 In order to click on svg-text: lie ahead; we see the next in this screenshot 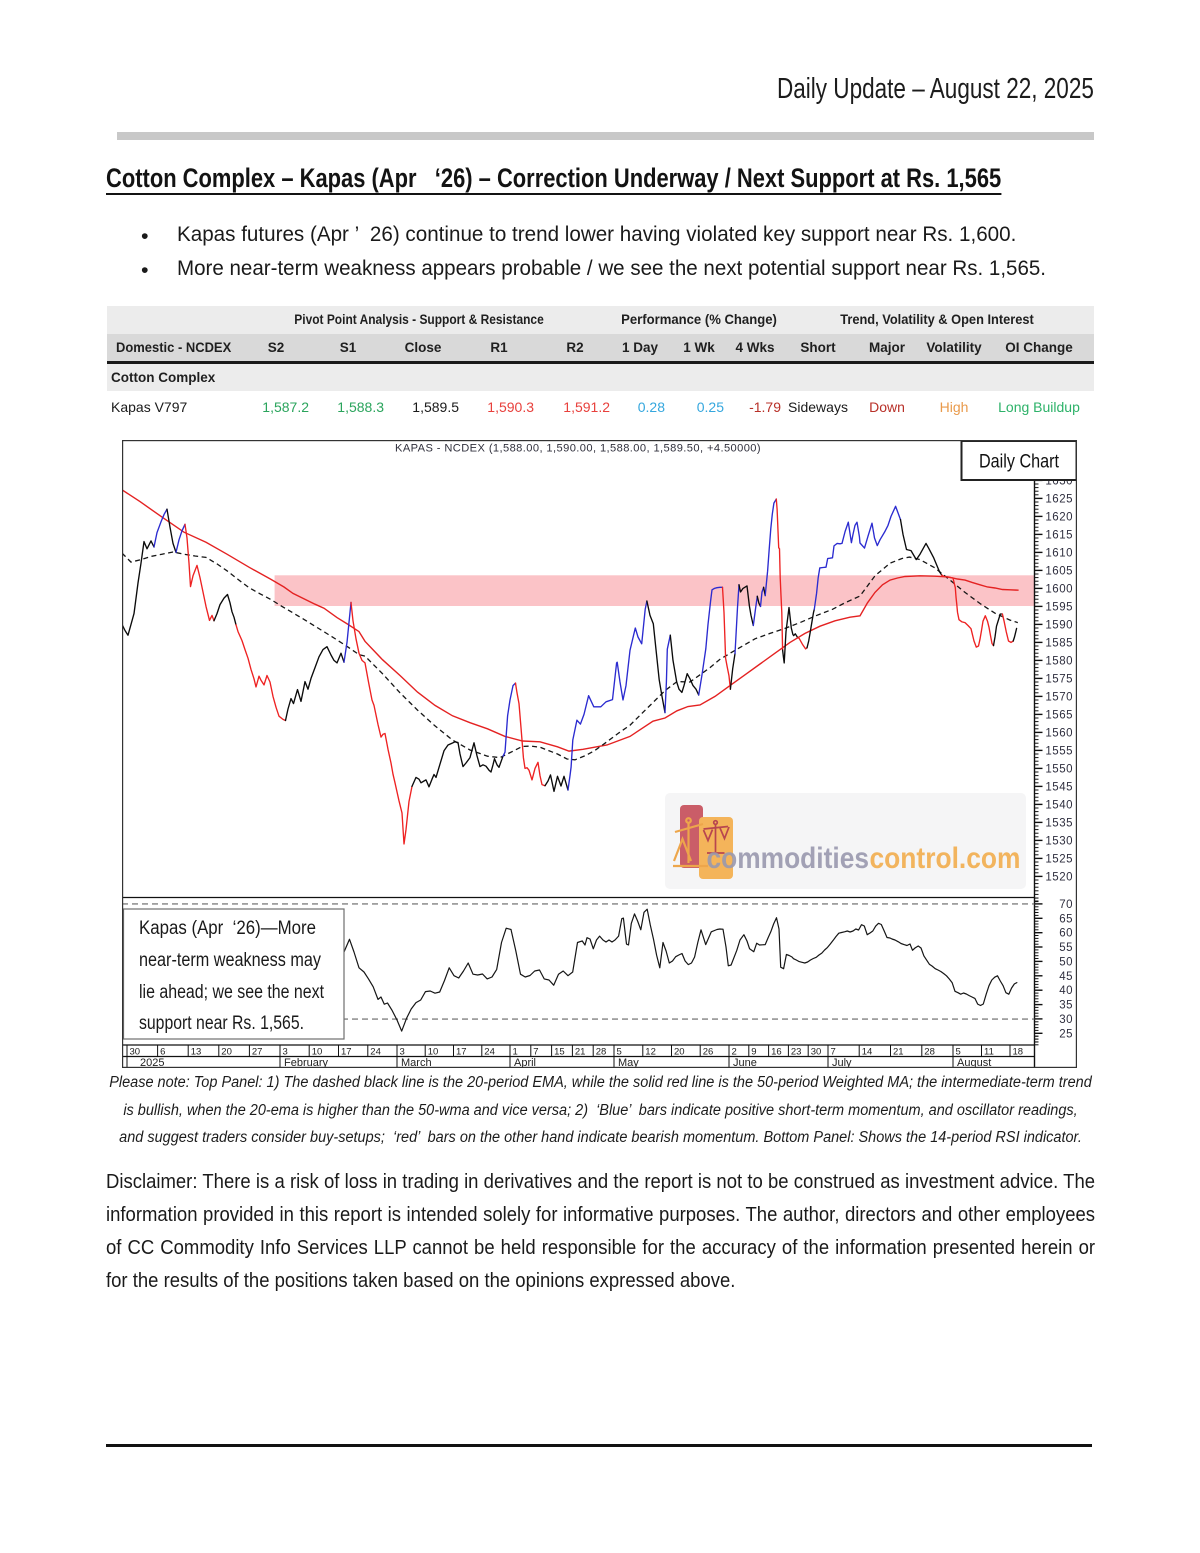, I will do `click(232, 992)`.